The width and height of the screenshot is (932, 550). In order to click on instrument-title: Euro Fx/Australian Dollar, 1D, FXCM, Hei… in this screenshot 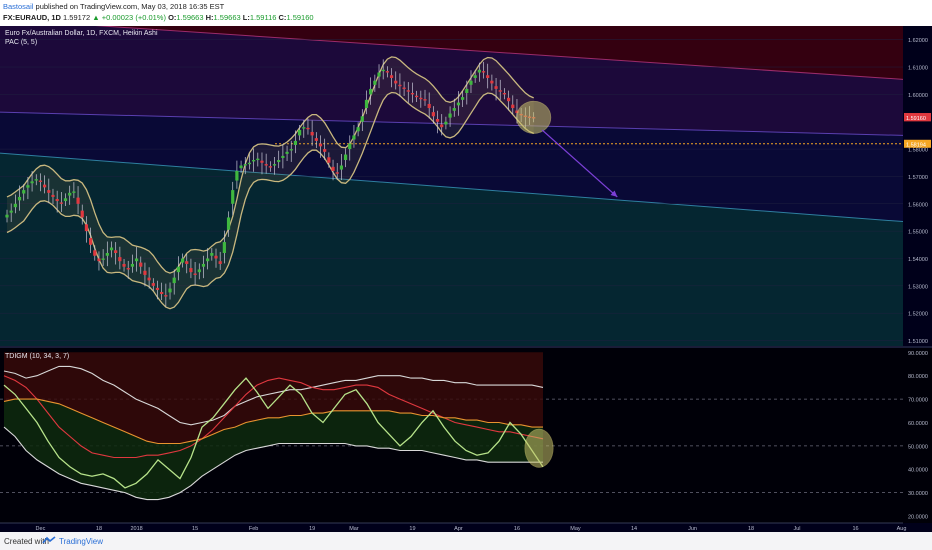, I will do `click(81, 33)`.